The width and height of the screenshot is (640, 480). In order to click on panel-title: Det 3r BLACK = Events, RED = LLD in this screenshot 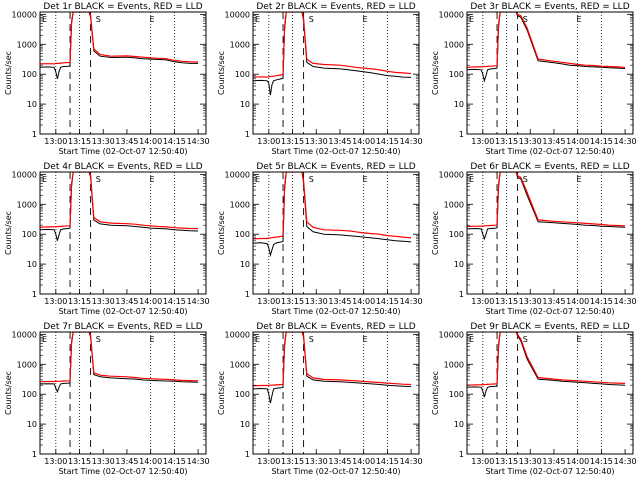, I will do `click(549, 7)`.